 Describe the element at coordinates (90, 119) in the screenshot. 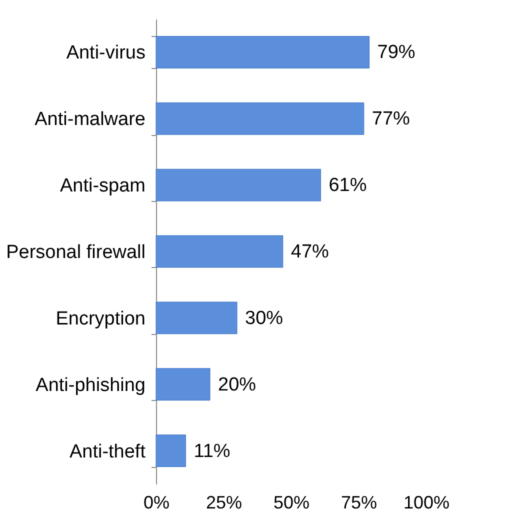

I see `y-tick-label: Anti-malware` at that location.